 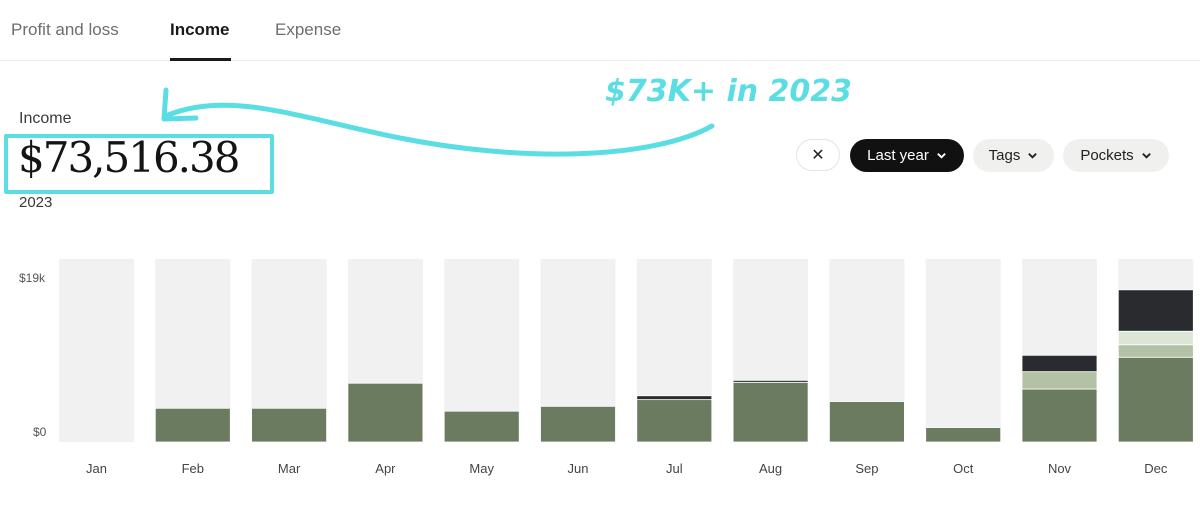 I want to click on tags-dropdown: Tags, so click(x=1013, y=155).